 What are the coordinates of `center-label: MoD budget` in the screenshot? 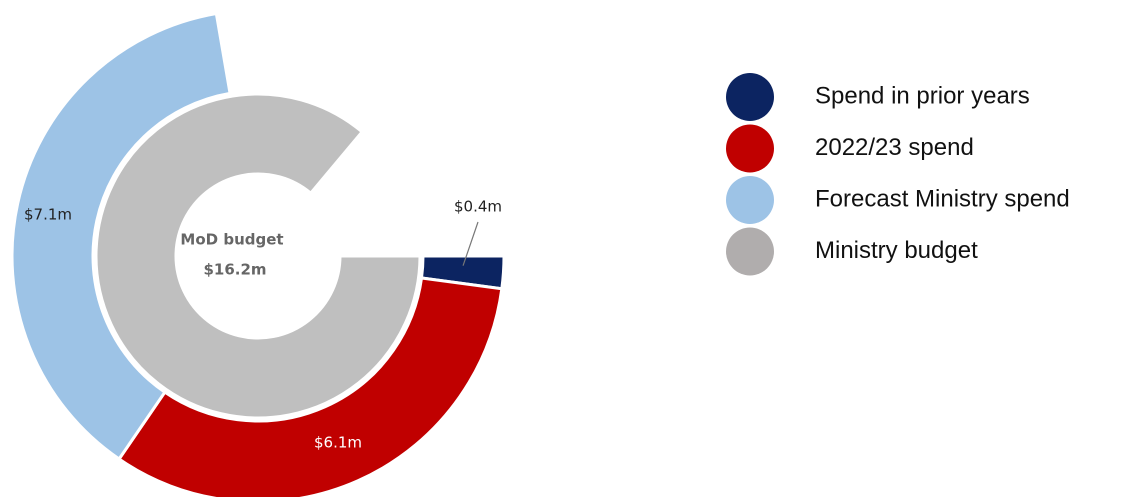 It's located at (231, 240).